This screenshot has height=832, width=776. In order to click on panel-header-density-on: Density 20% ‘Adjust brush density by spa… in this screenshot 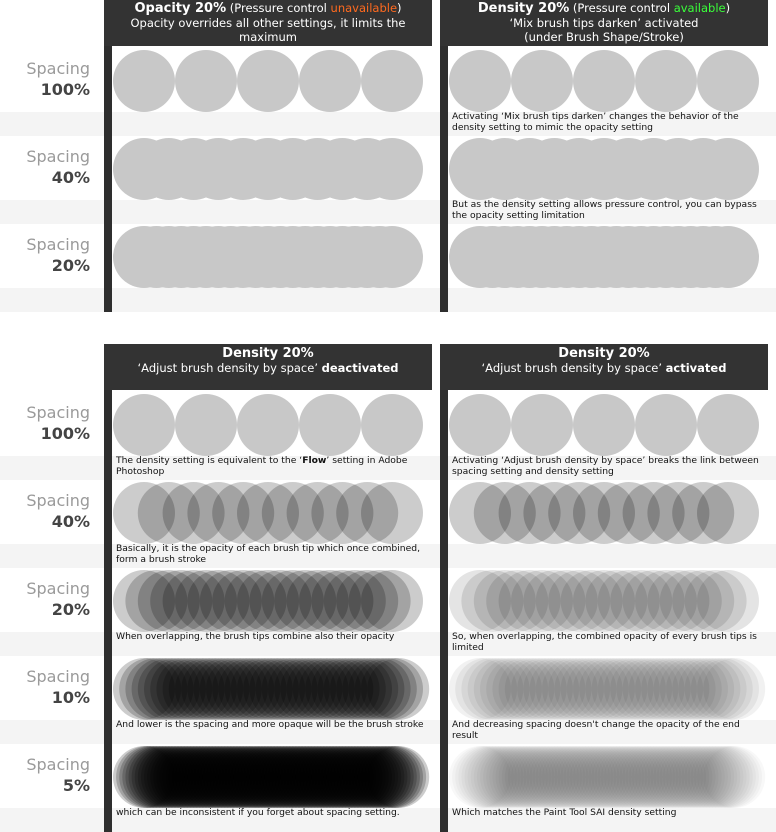, I will do `click(604, 367)`.